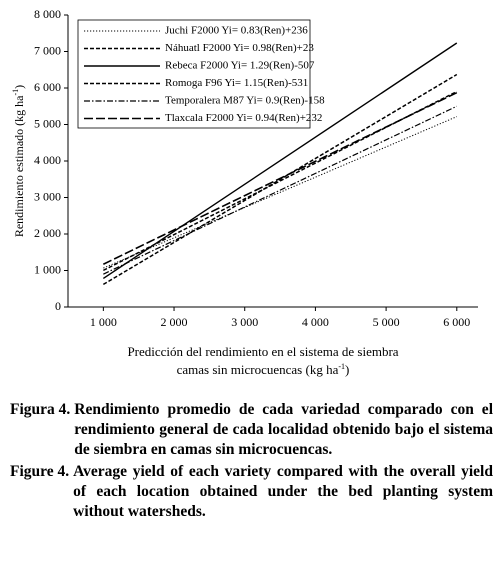 This screenshot has width=503, height=565. I want to click on caption-label: Figura 4., so click(40, 409).